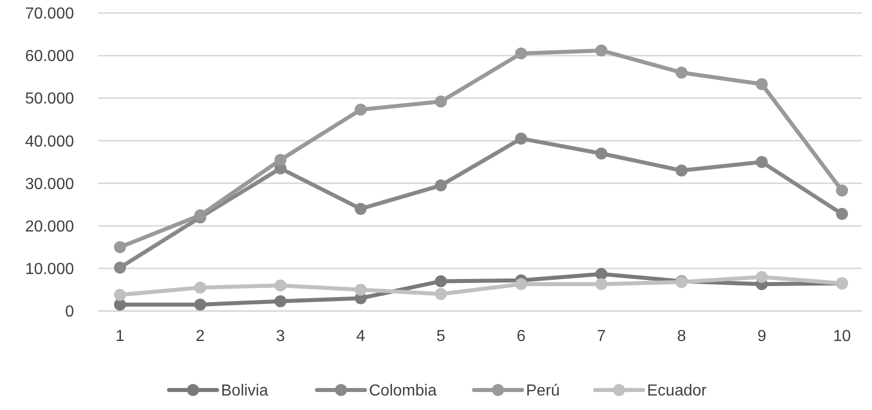 The image size is (872, 410). What do you see at coordinates (69, 312) in the screenshot?
I see `y-tick-label: 0` at bounding box center [69, 312].